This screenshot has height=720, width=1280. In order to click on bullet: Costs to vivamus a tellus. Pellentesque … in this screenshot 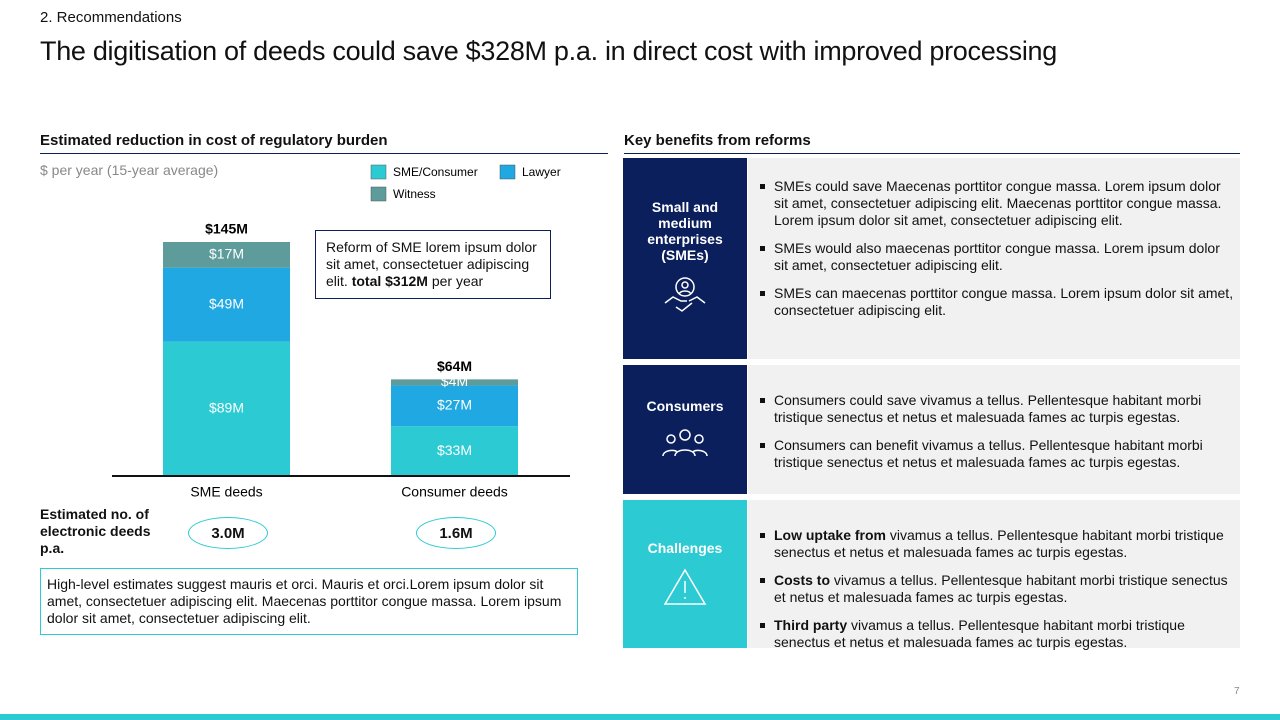, I will do `click(997, 589)`.